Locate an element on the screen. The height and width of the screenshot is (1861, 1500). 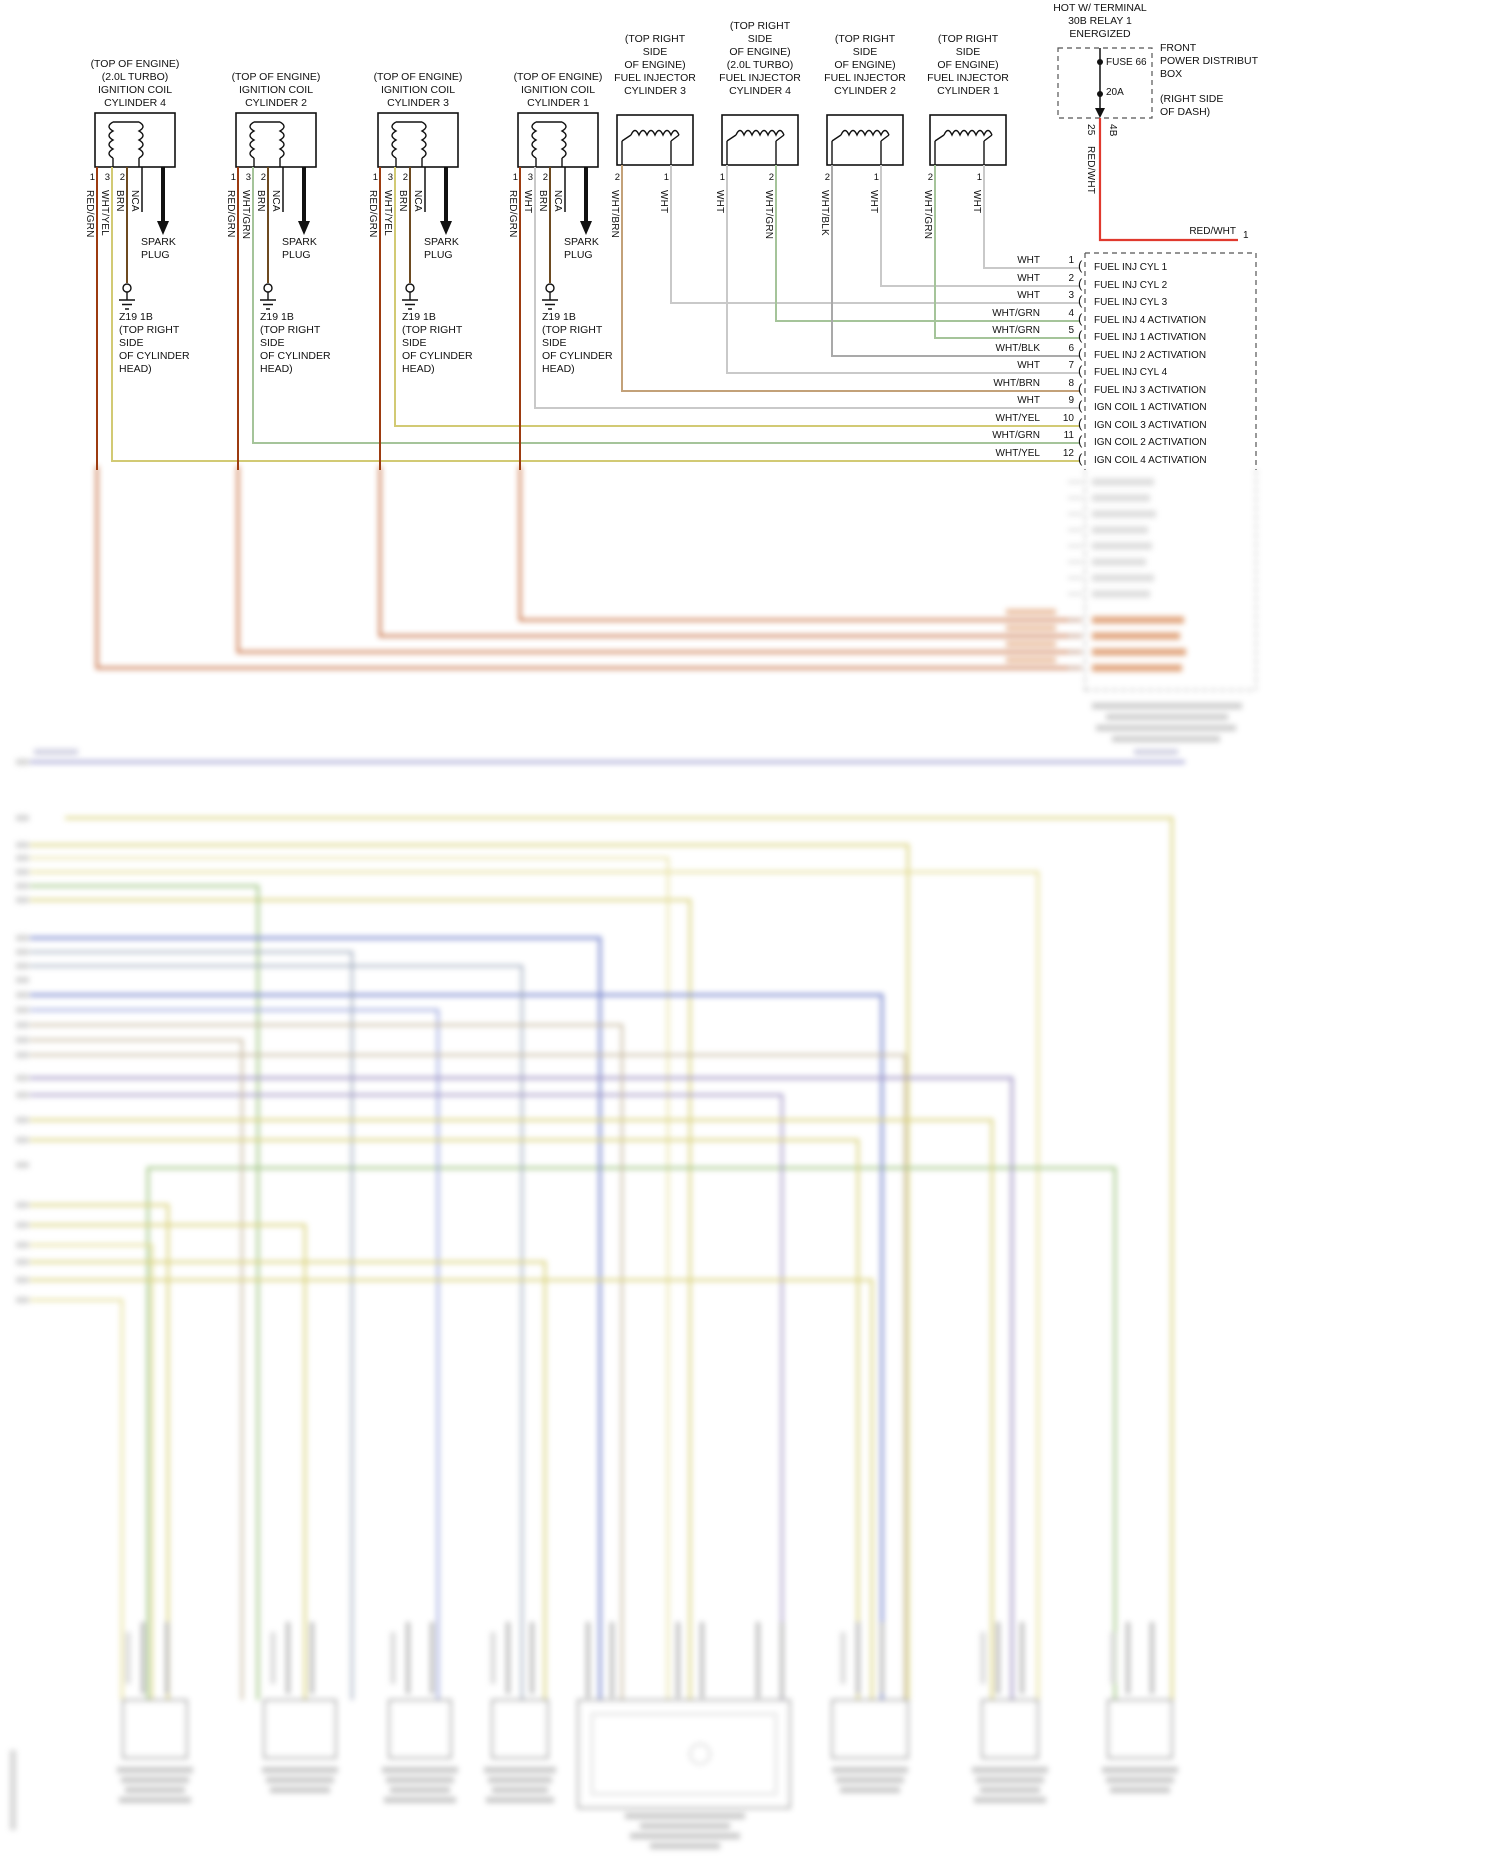
ecm-function-label: IGN COIL 1 ACTIVATION is located at coordinates (1150, 407).